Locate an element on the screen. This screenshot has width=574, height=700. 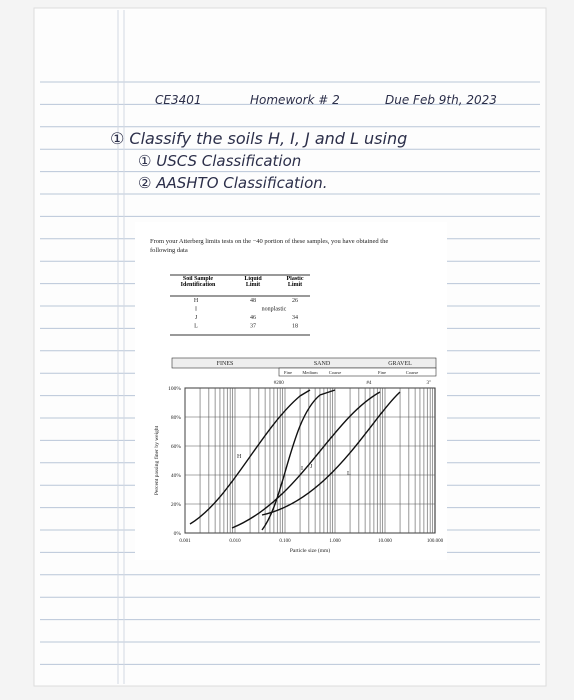
table-cell: J is located at coordinates (196, 318).